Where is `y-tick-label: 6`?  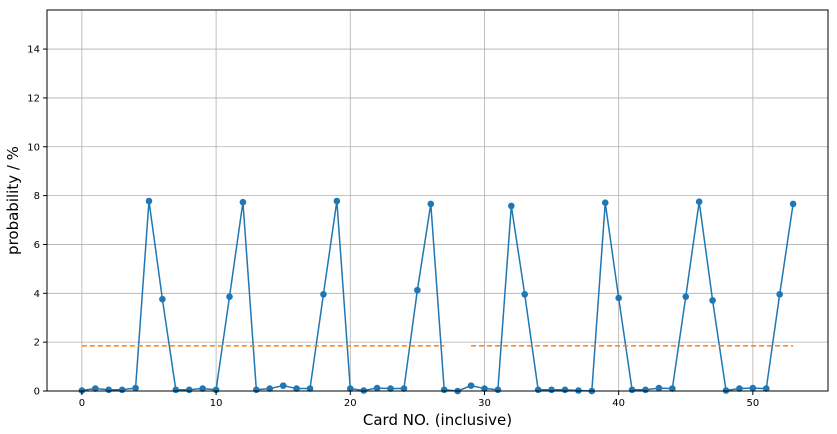
y-tick-label: 6 is located at coordinates (37, 245).